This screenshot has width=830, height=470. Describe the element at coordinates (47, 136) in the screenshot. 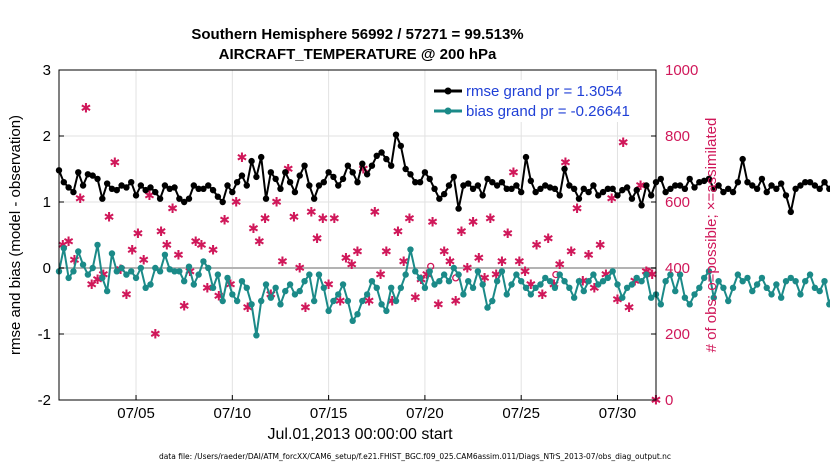

I see `y-tick-label-left: 2` at that location.